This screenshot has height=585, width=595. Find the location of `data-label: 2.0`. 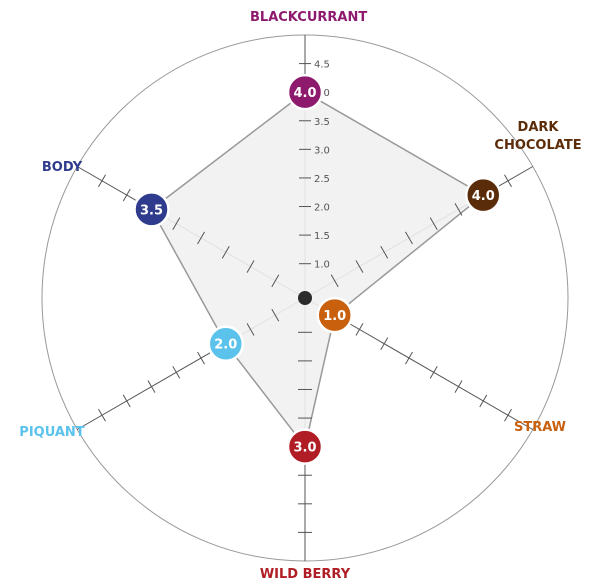

data-label: 2.0 is located at coordinates (225, 345).